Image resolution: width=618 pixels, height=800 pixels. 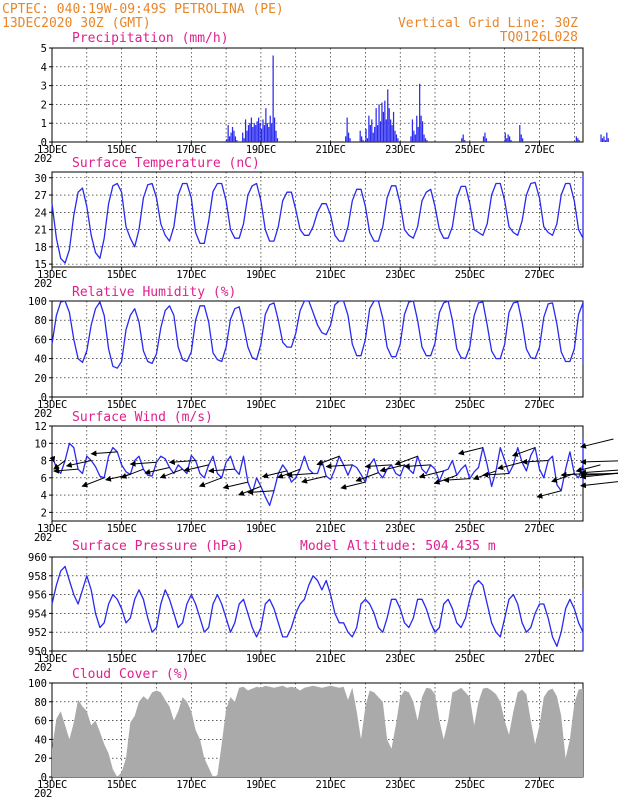 What do you see at coordinates (261, 150) in the screenshot?
I see `precip-xtick-label: 19DEC` at bounding box center [261, 150].